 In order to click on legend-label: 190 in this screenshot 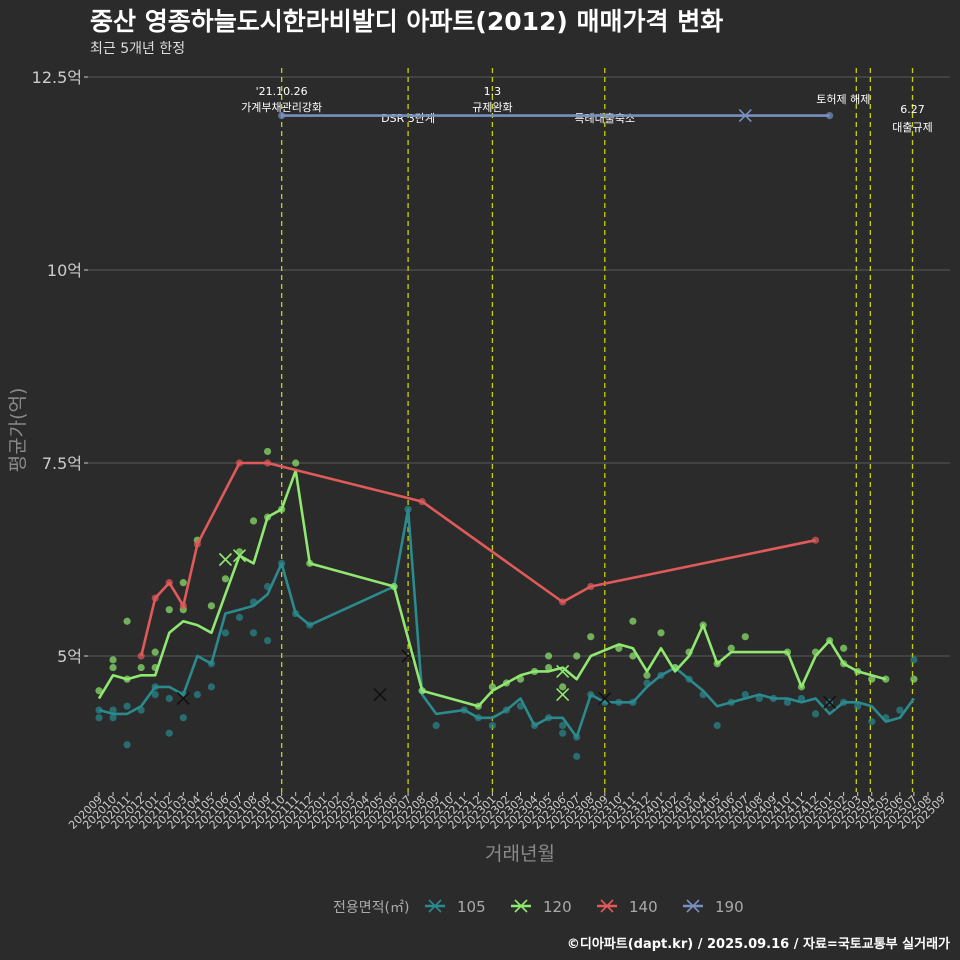, I will do `click(729, 907)`.